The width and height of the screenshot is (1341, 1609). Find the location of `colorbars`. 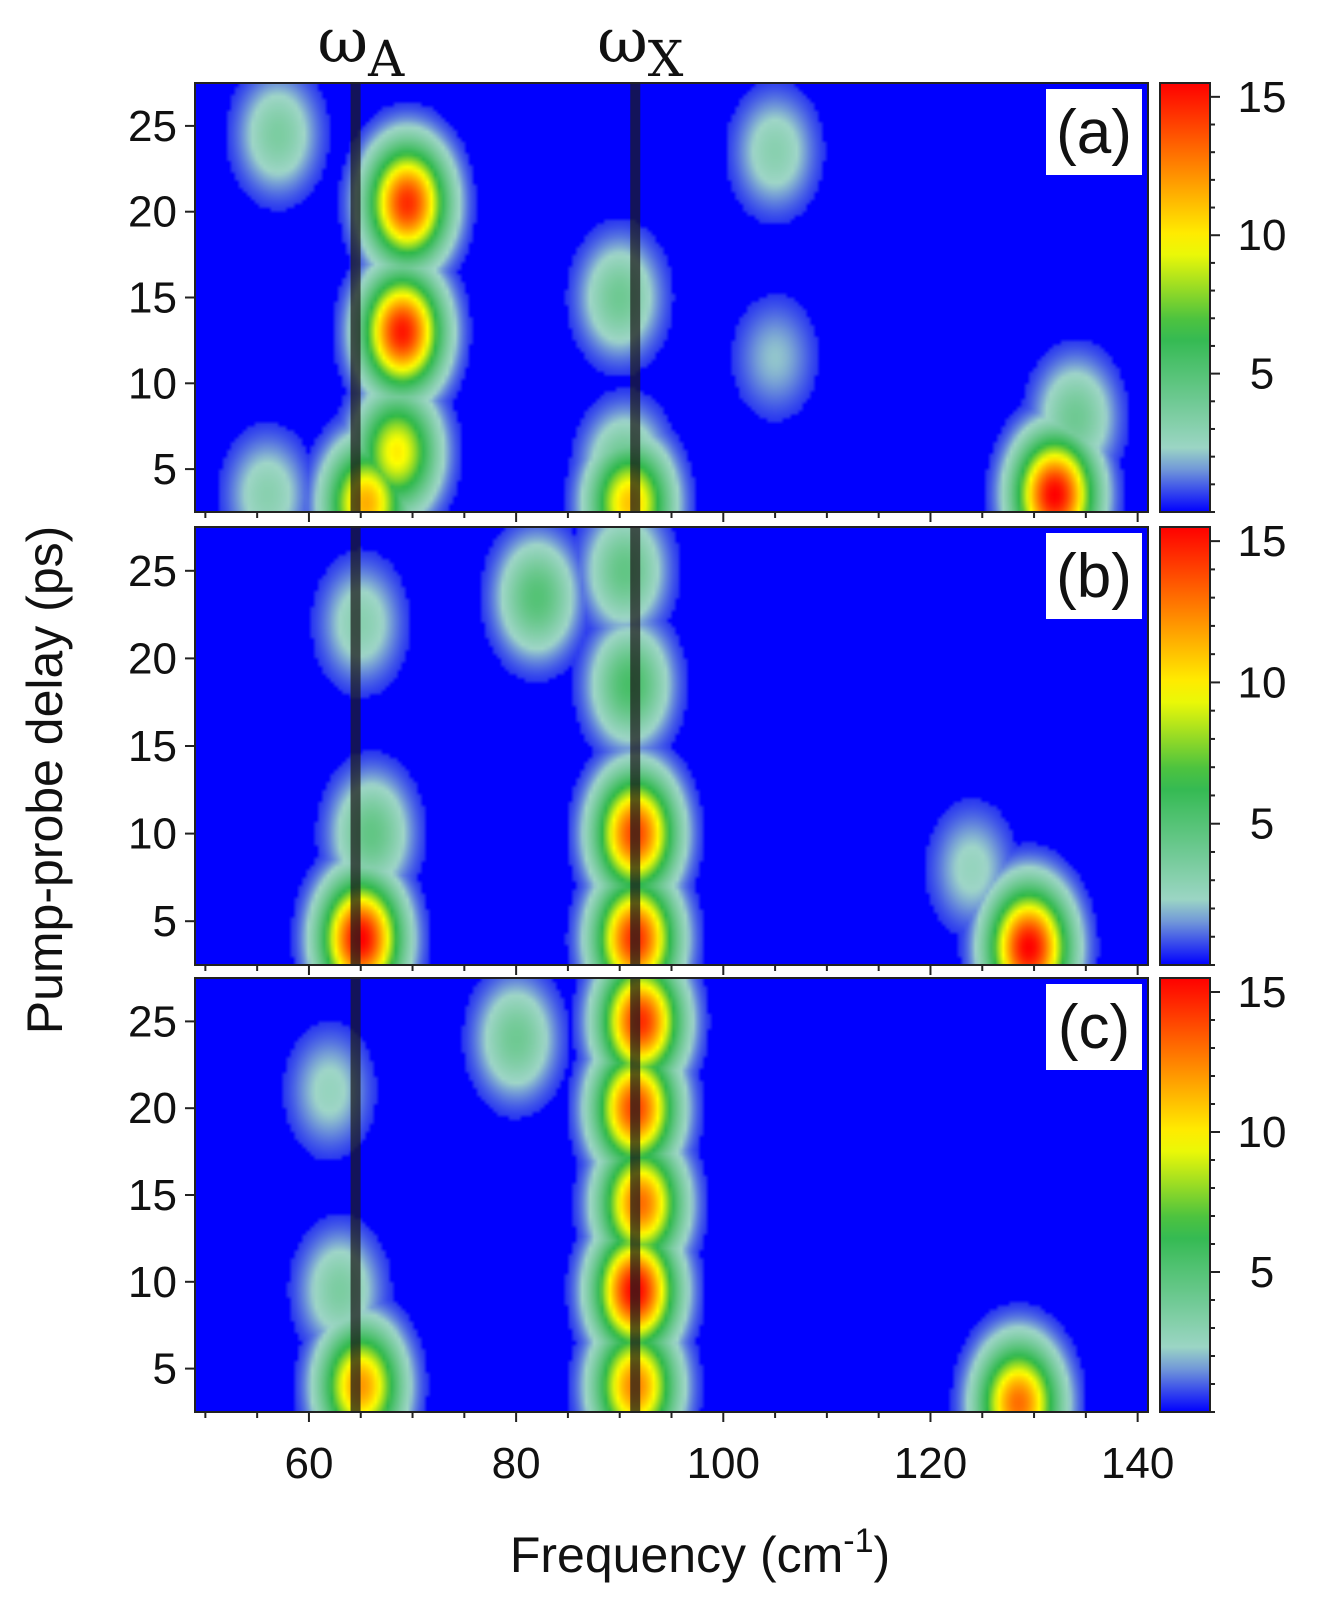

colorbars is located at coordinates (1189, 747).